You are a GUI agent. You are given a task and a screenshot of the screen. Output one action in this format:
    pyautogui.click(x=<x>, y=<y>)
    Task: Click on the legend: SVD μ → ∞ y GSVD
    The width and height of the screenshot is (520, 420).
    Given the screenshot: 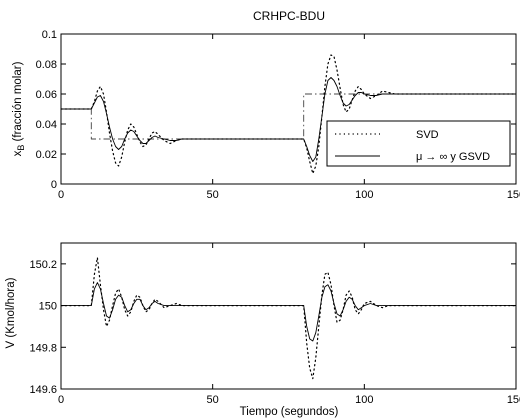 What is the action you would take?
    pyautogui.click(x=418, y=143)
    